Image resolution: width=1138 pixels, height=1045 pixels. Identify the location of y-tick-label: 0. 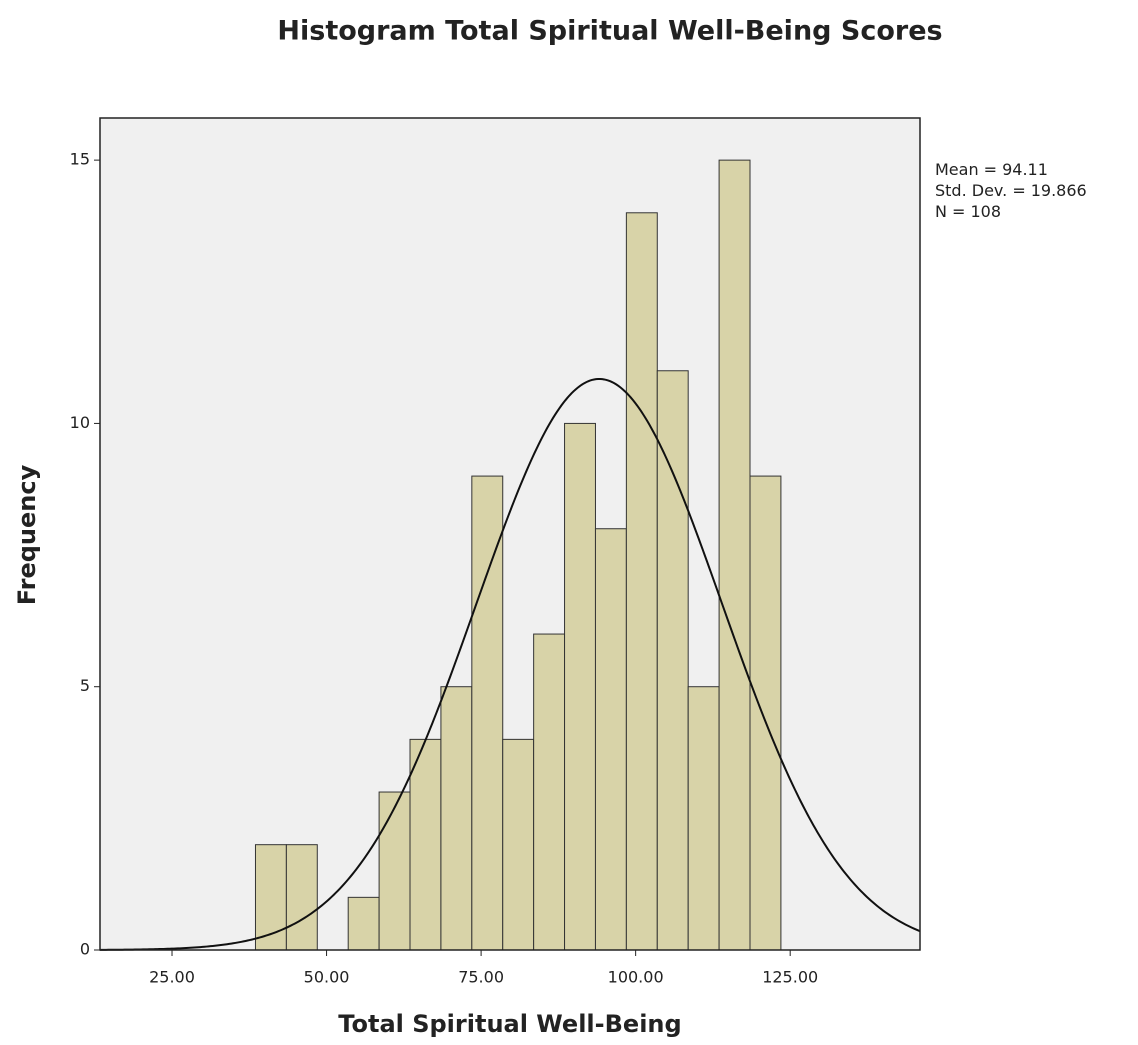
(85, 949).